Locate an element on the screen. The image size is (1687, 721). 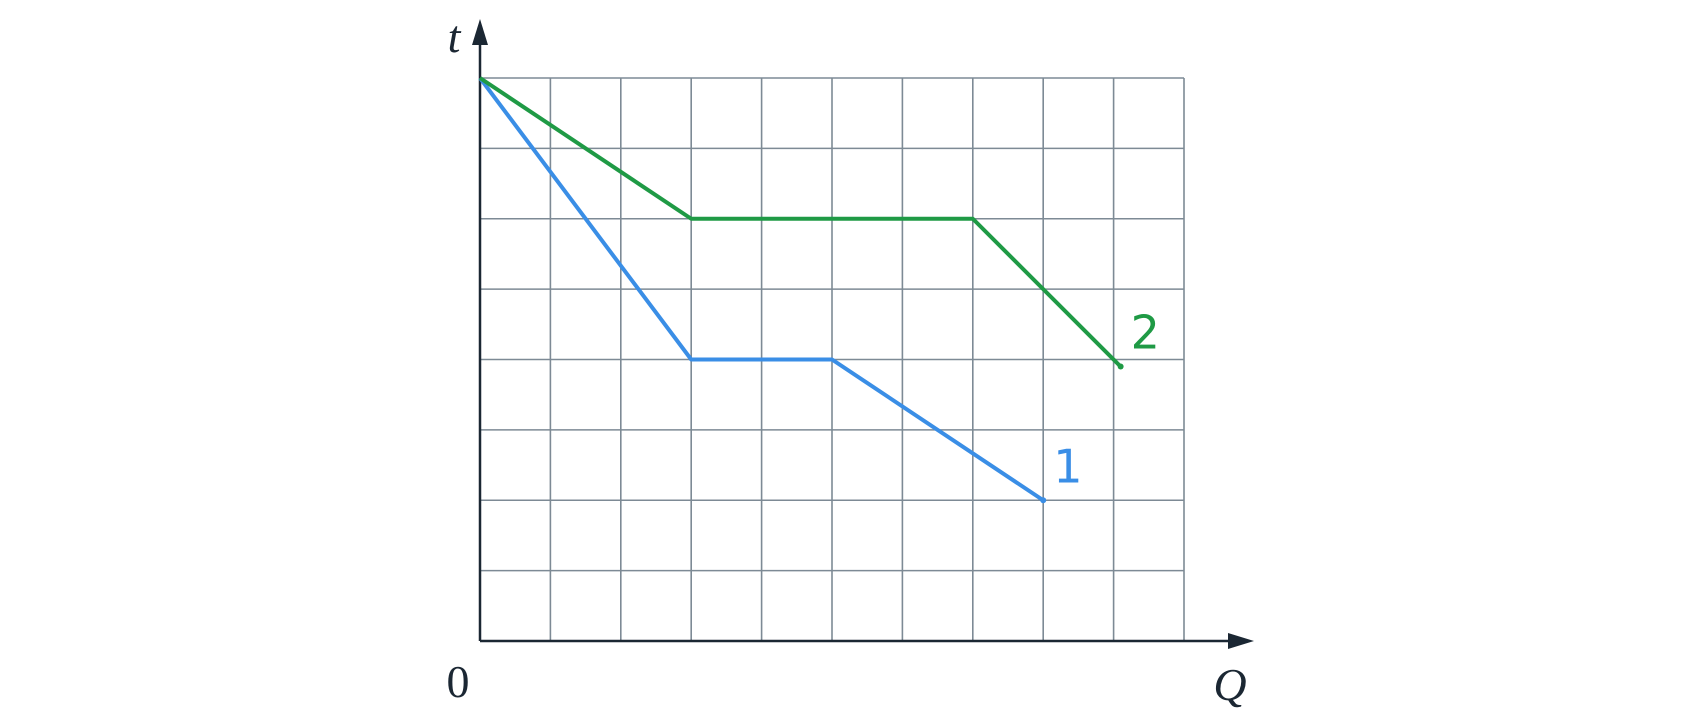
y-arrow is located at coordinates (480, 32).